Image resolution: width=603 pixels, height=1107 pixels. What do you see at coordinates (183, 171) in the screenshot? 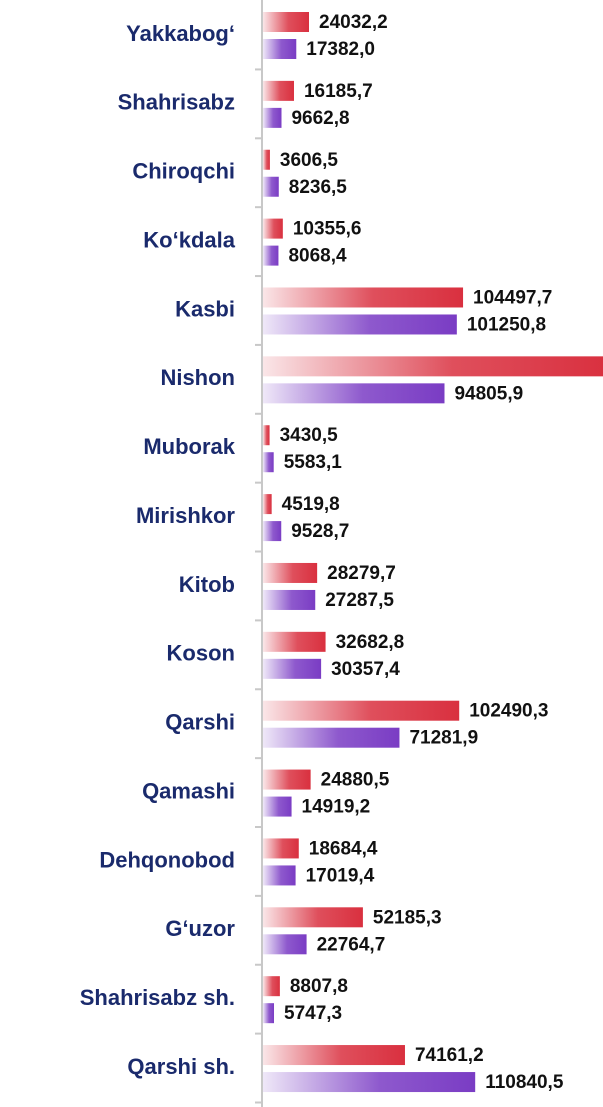
I see `category-label: Chiroqchi` at bounding box center [183, 171].